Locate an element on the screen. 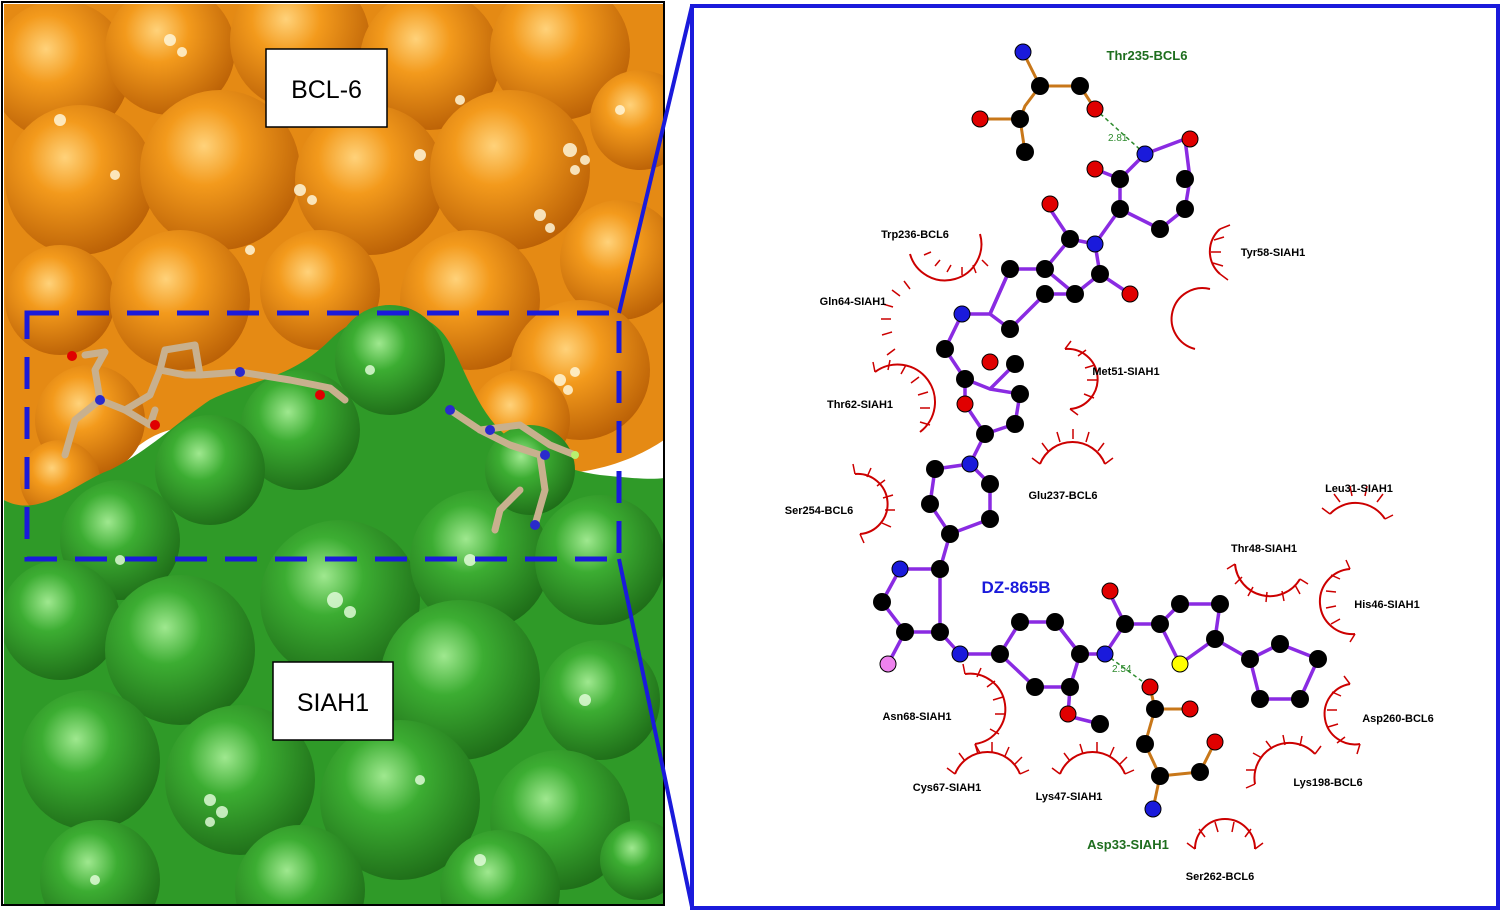 This screenshot has height=915, width=1505. arc-ser262 is located at coordinates (1225, 834).